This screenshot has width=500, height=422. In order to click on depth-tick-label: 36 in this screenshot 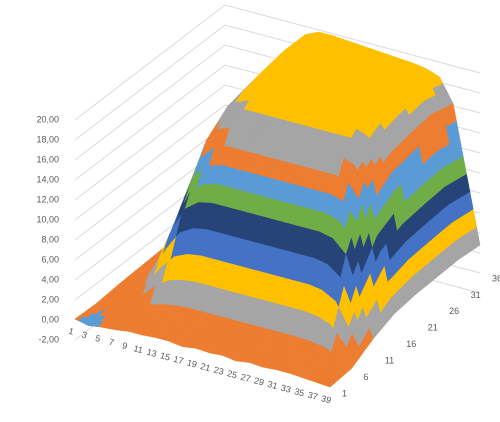, I will do `click(496, 278)`.